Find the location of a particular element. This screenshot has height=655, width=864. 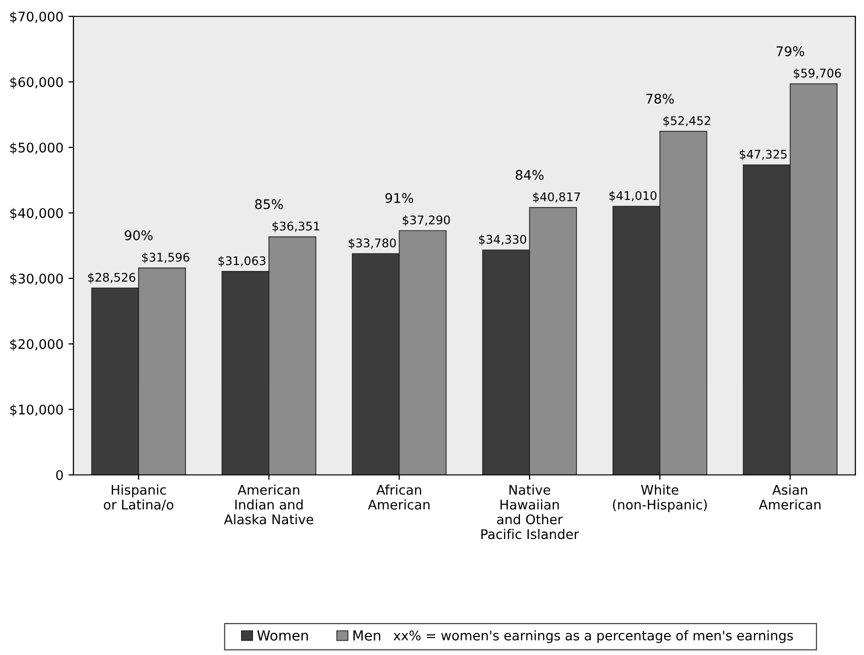

data-label: $28,526 is located at coordinates (112, 278).